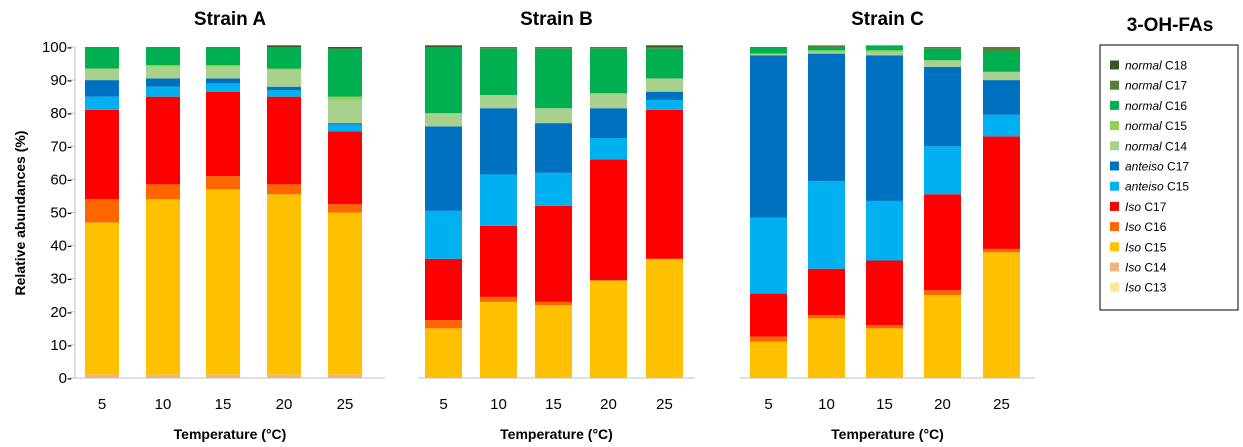 The height and width of the screenshot is (447, 1243). Describe the element at coordinates (1146, 207) in the screenshot. I see `legend-label: Iso C17` at that location.